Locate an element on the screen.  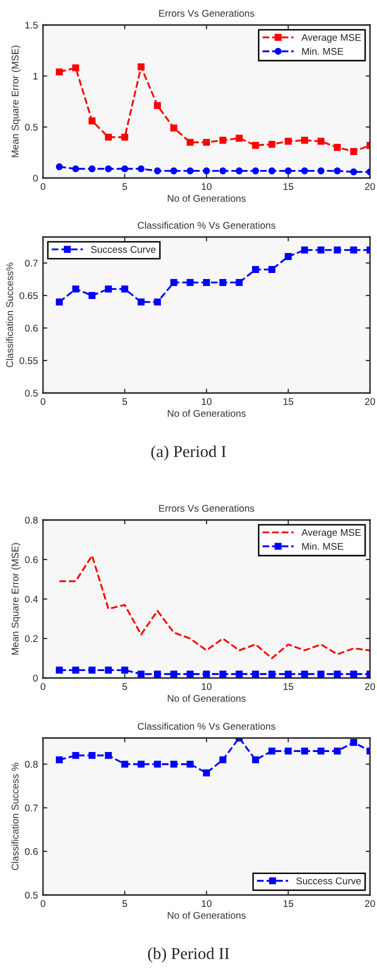
y-axis-title: Classification Success% is located at coordinates (10, 315).